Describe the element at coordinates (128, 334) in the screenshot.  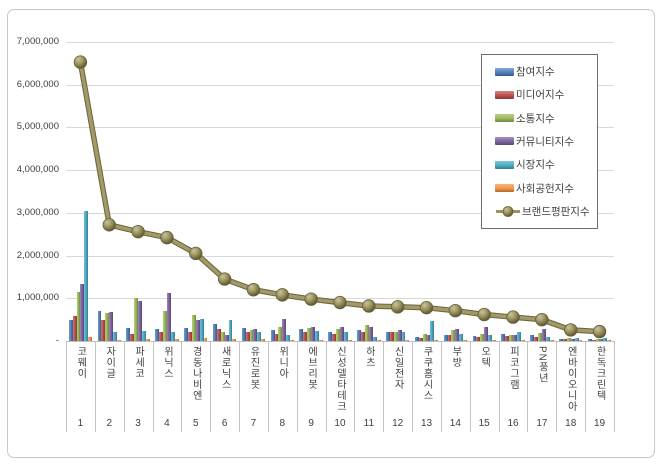
I see `bar-참여지수-파세코` at that location.